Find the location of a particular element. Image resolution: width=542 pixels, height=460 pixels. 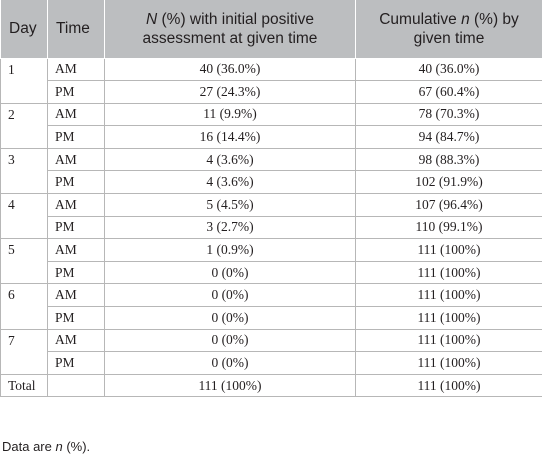

table-row: 4 AM 5 (4.5%) 107 (96.4%) is located at coordinates (271, 205).